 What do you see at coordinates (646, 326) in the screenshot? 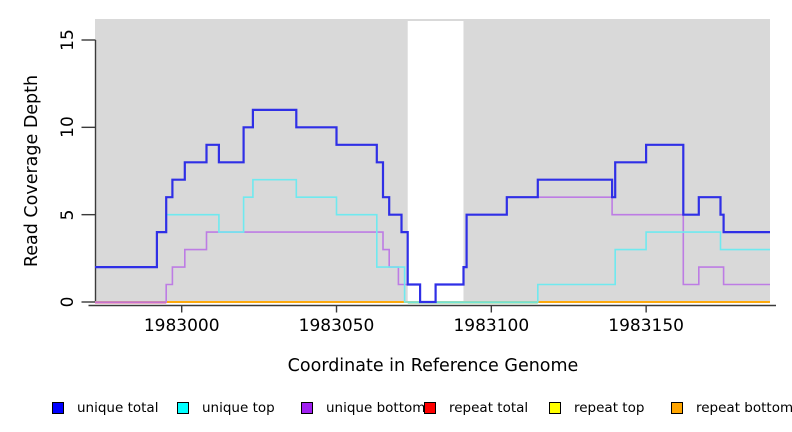
I see `x-tick-label: 1983150` at bounding box center [646, 326].